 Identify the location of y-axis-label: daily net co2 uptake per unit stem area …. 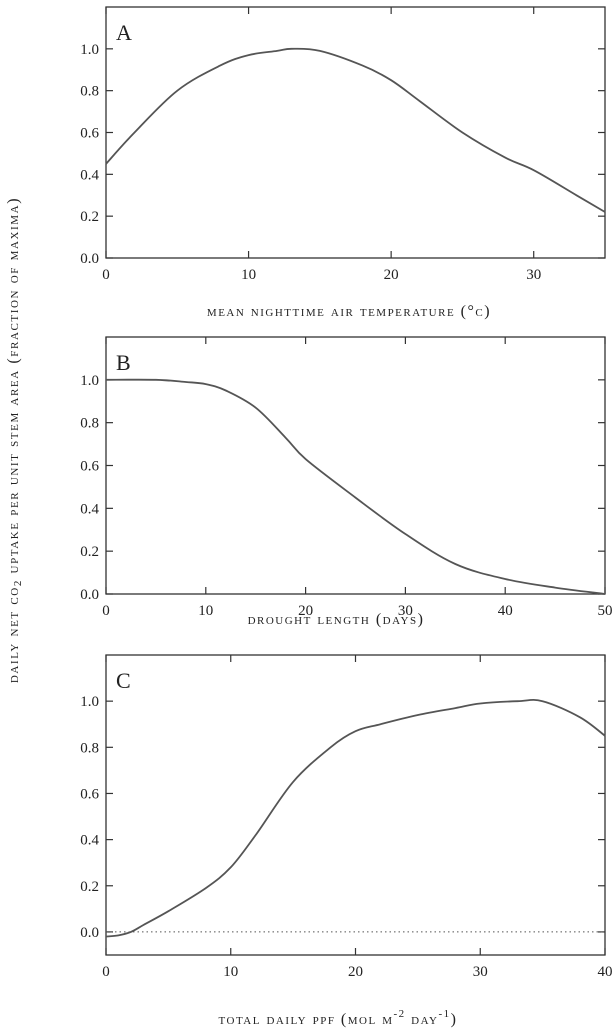
(14, 440).